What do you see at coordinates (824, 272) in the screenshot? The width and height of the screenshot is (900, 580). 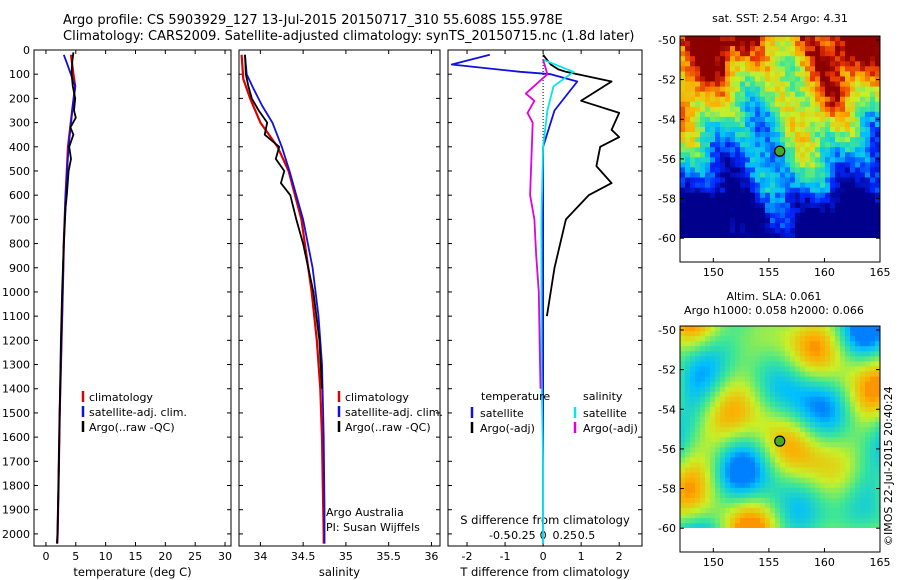 I see `map-x-tick-label: 160` at bounding box center [824, 272].